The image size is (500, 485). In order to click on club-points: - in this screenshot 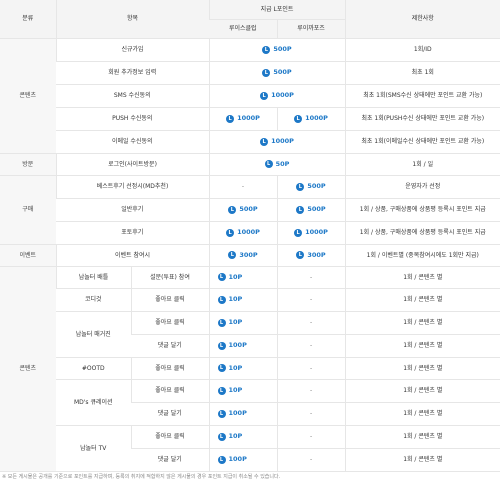, I will do `click(243, 187)`.